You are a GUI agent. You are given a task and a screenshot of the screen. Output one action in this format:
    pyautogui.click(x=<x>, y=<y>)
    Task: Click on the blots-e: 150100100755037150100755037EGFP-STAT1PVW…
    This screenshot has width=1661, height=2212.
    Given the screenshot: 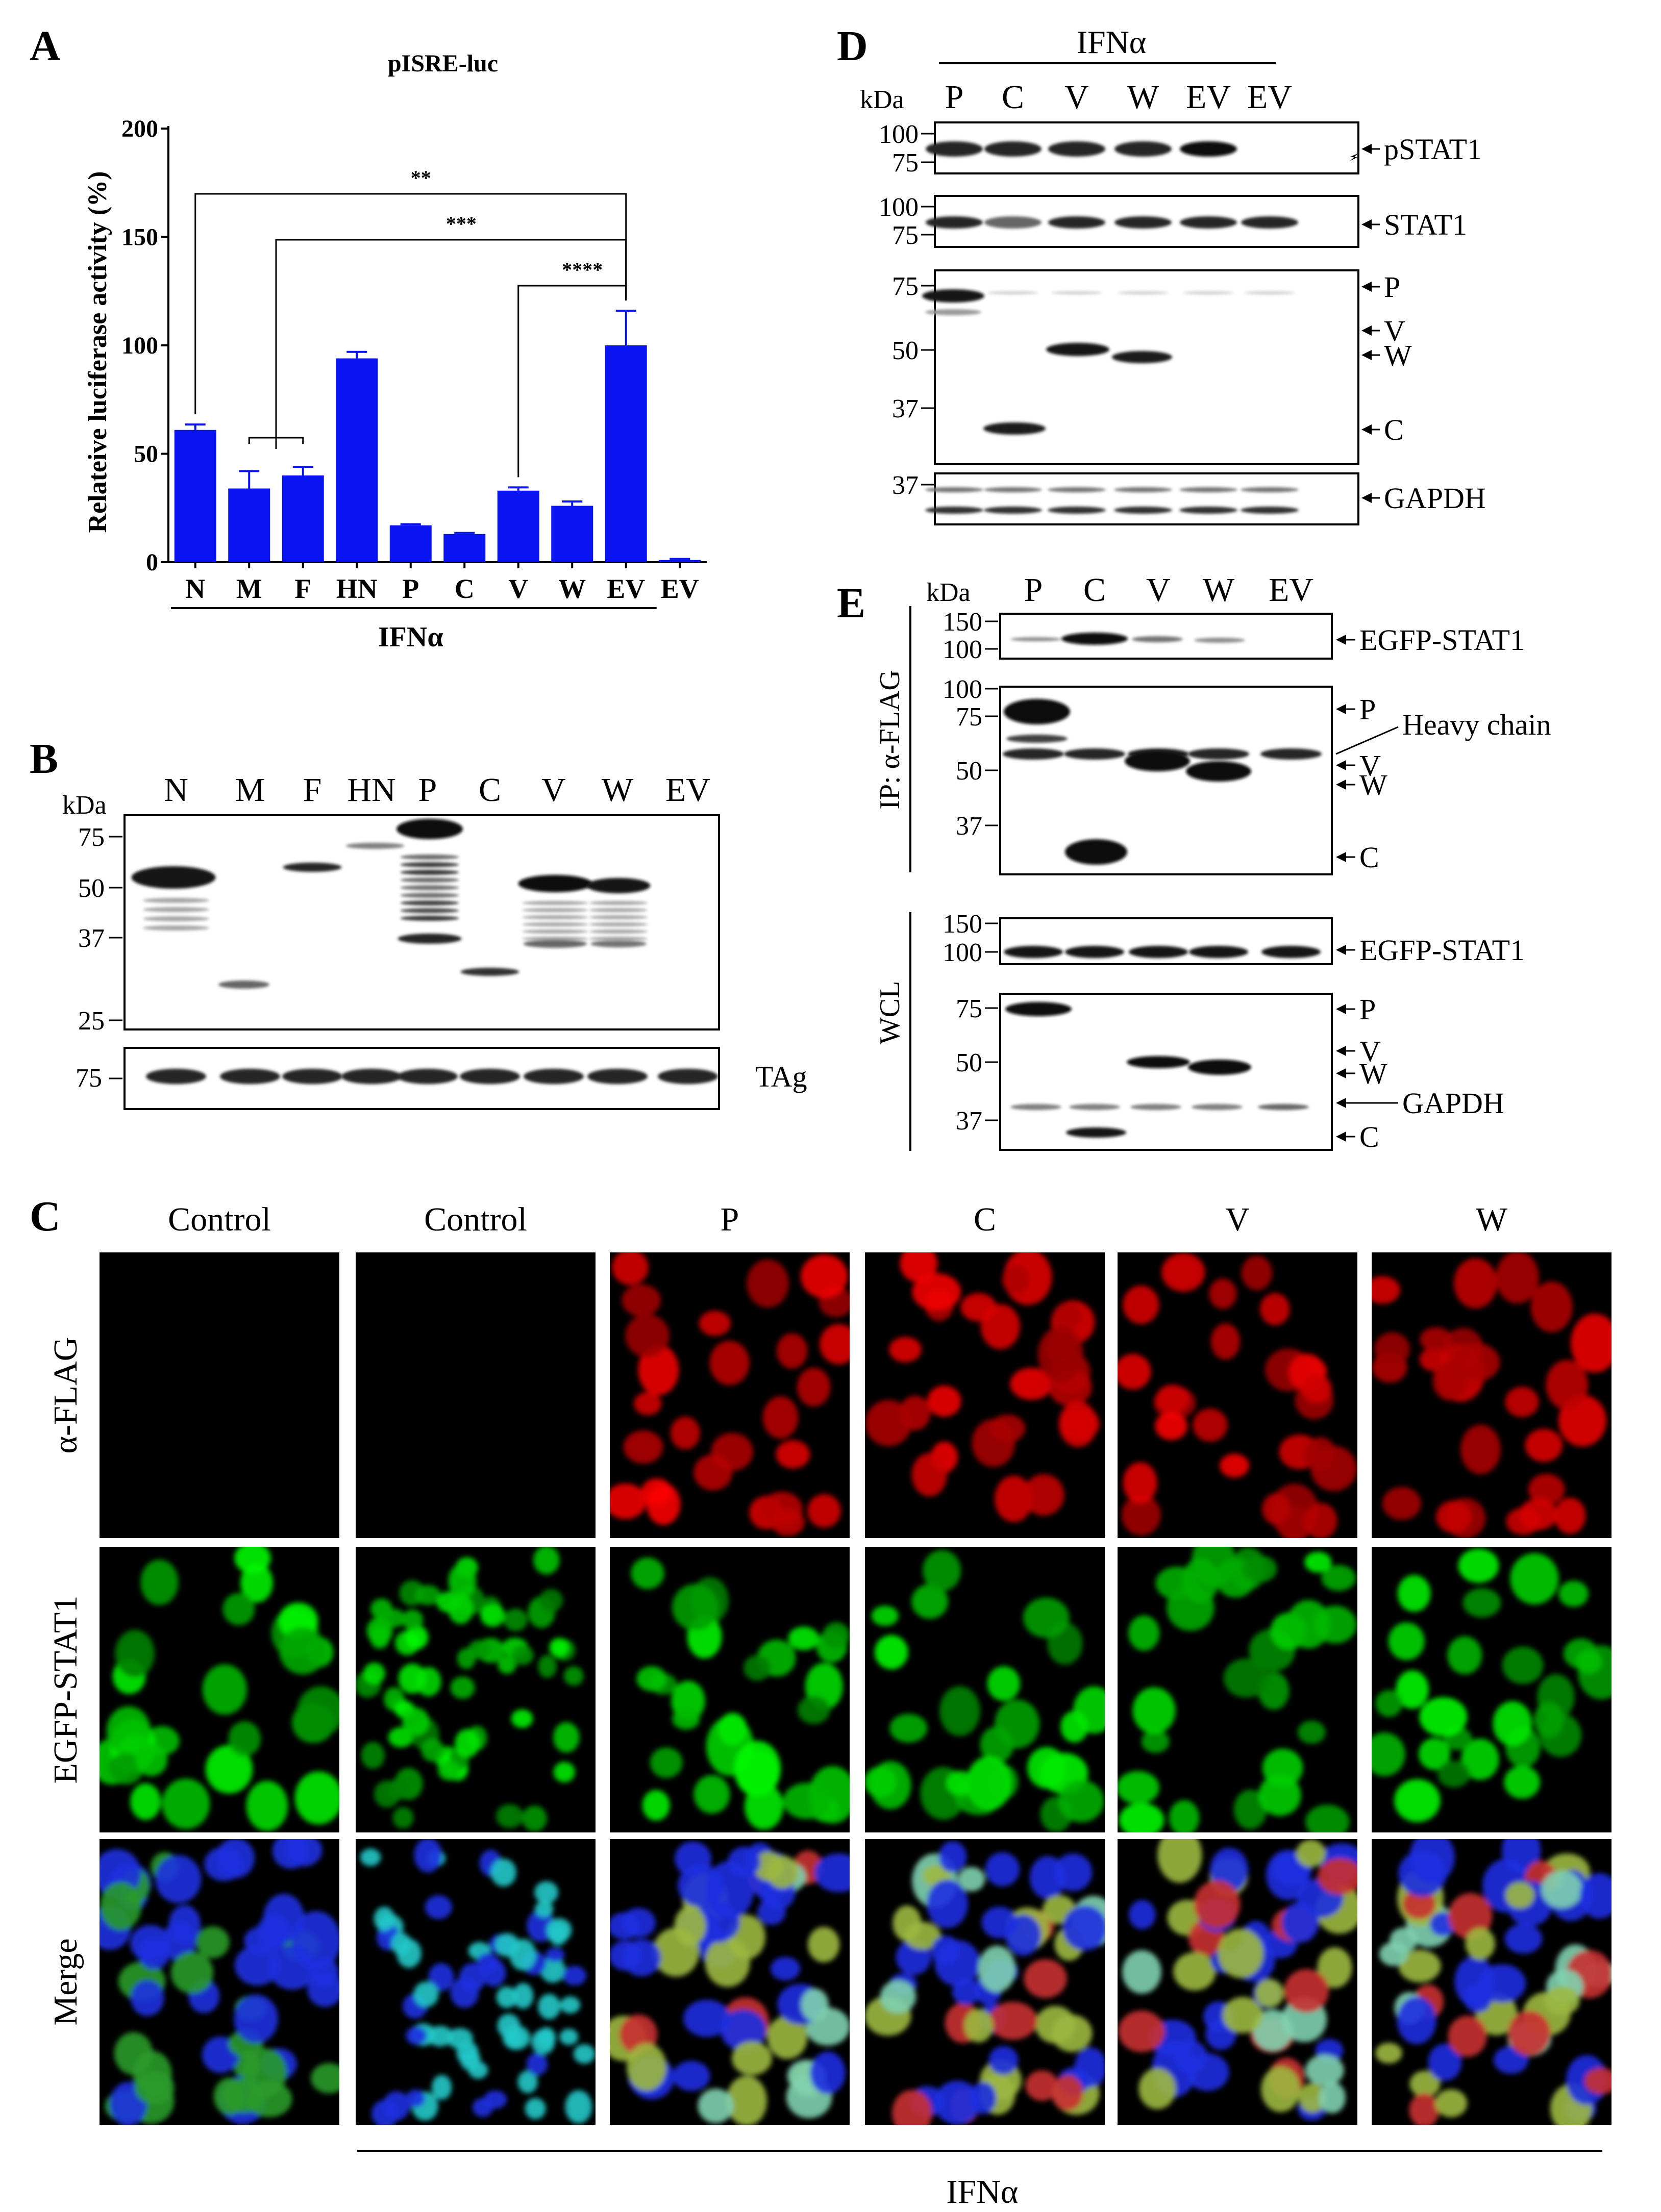 What is the action you would take?
    pyautogui.click(x=1247, y=881)
    